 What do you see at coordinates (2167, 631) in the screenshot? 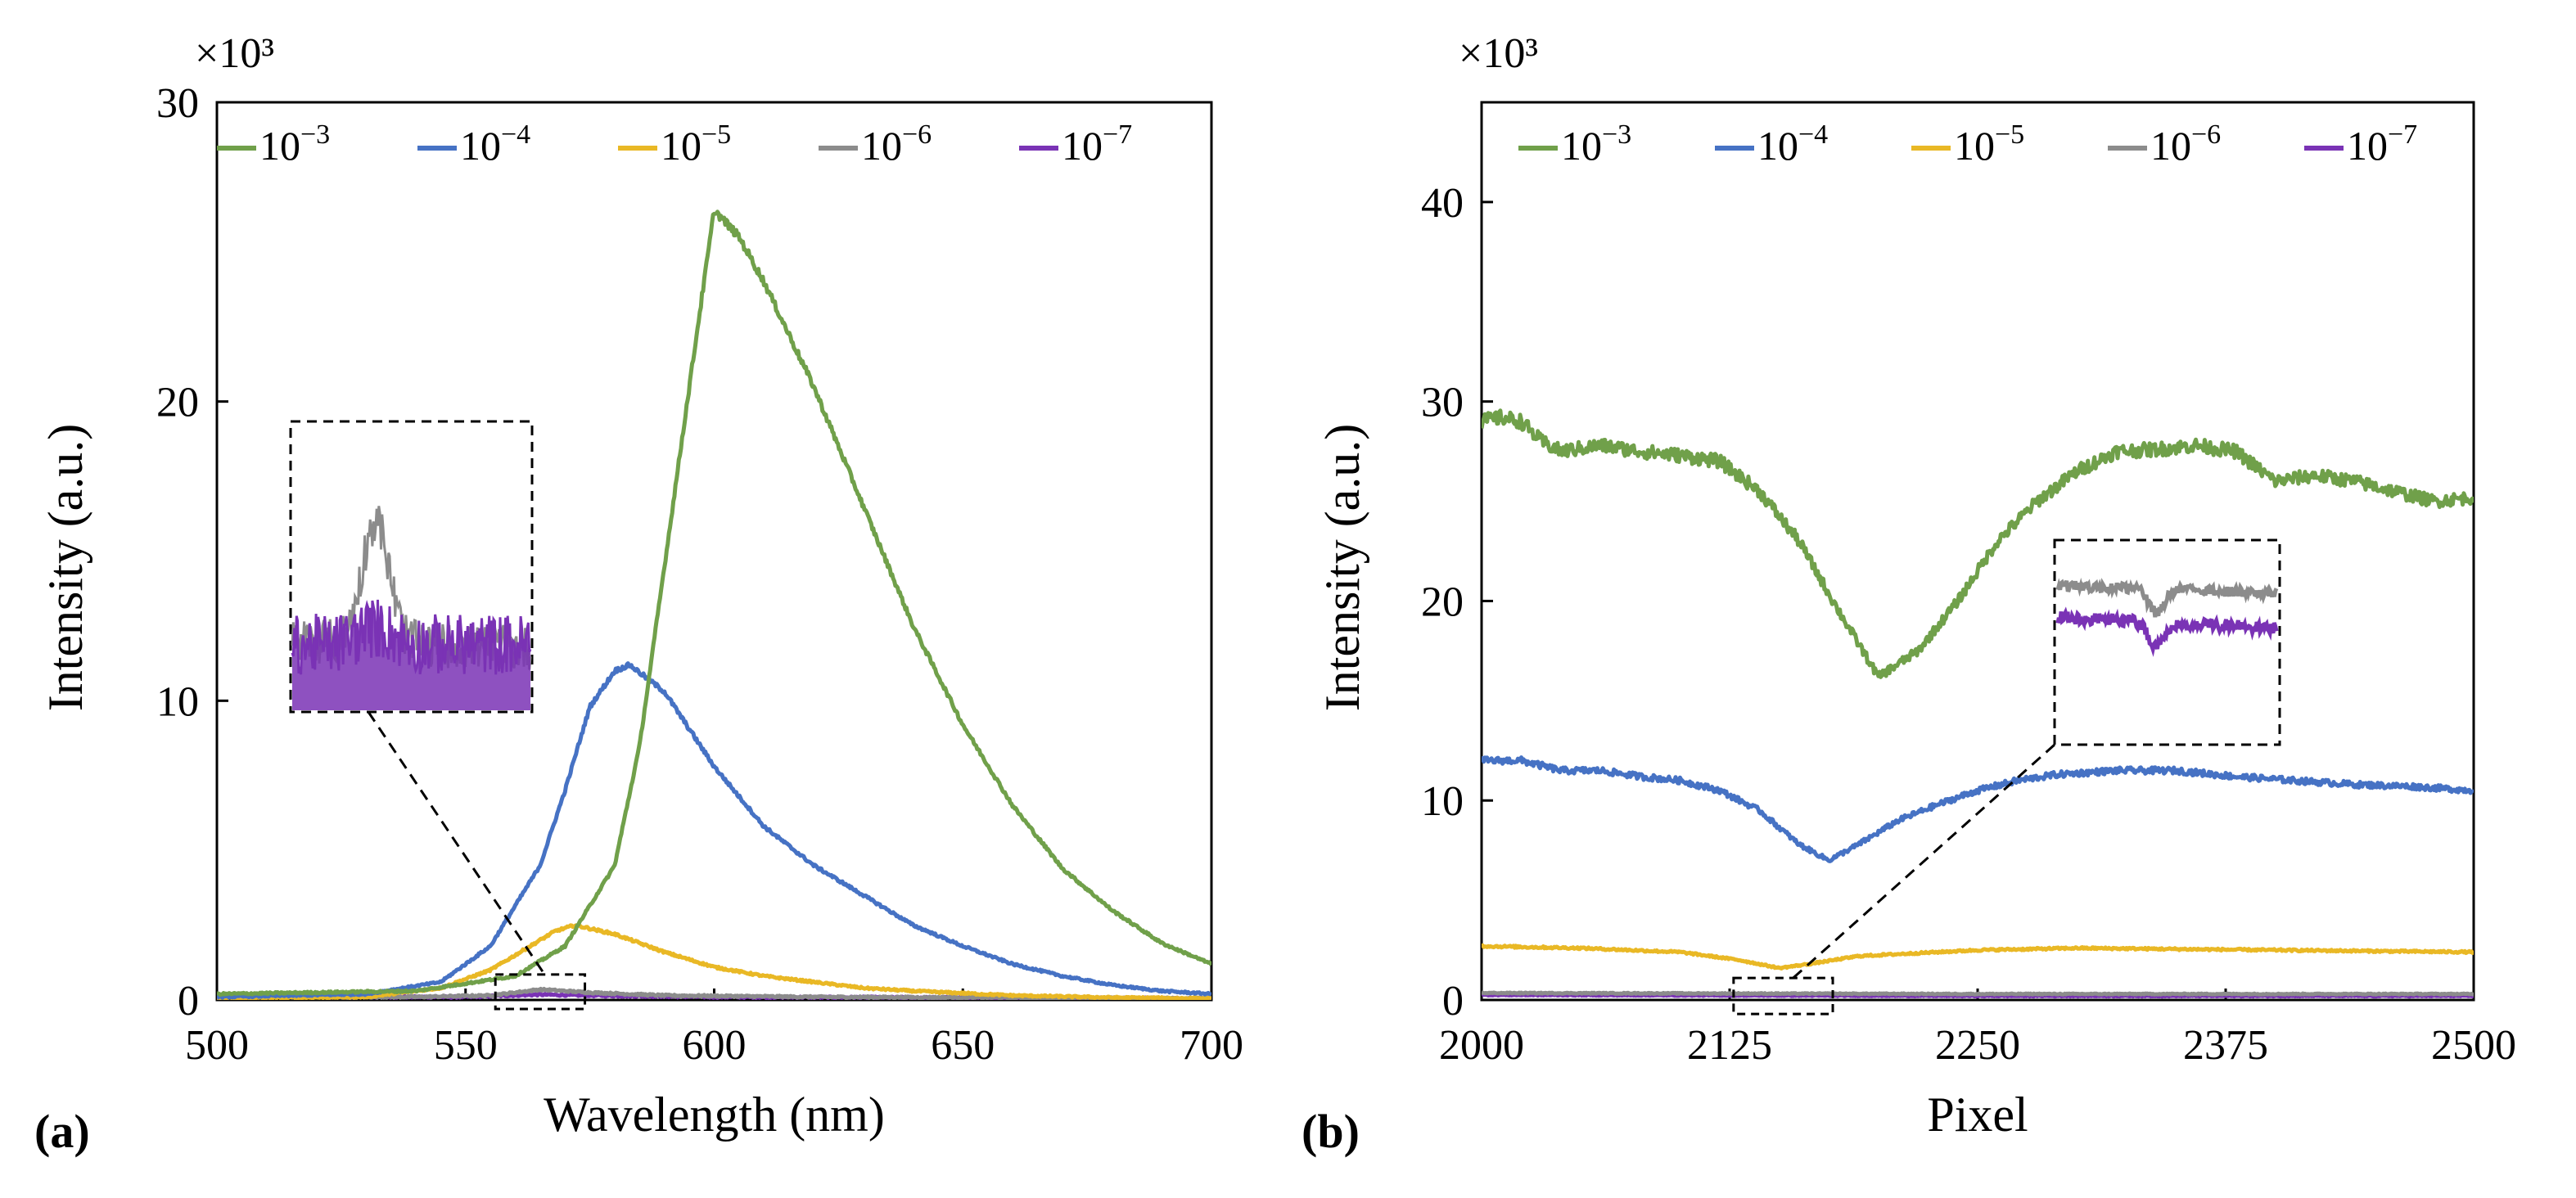
I see `inset-line-purple` at bounding box center [2167, 631].